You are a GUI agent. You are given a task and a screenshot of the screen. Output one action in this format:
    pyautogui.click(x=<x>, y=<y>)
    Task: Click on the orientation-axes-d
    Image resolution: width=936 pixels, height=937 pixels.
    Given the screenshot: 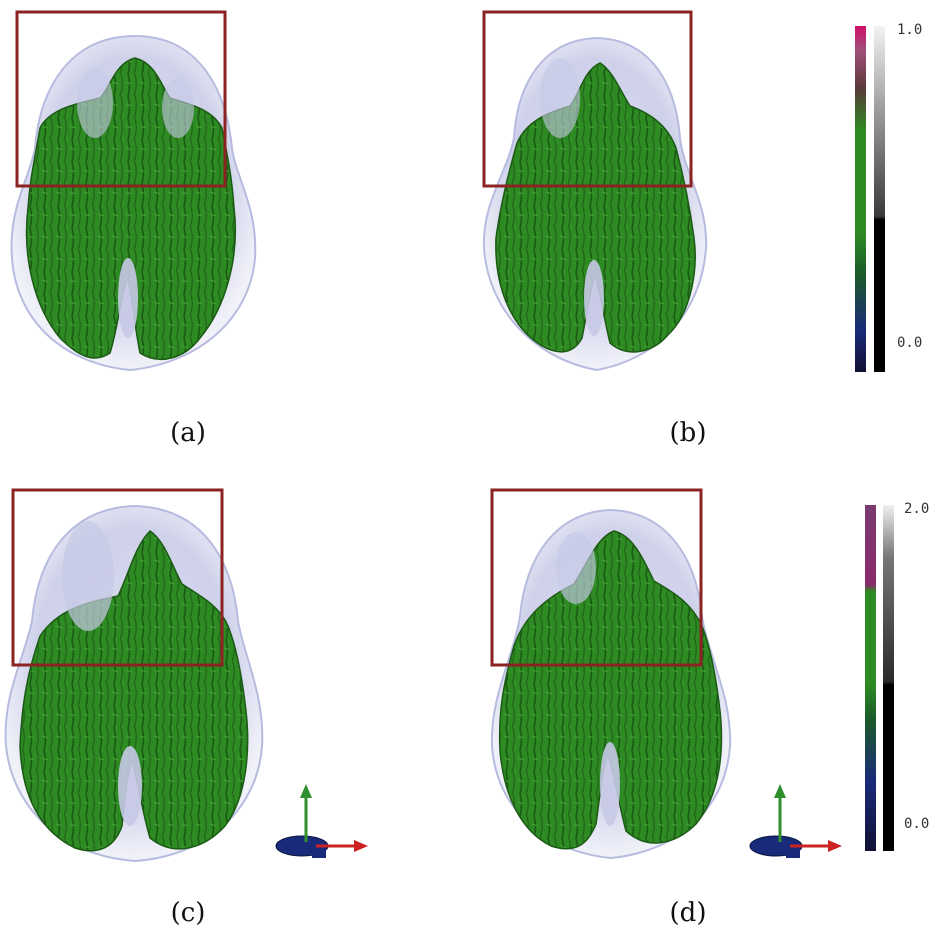 What is the action you would take?
    pyautogui.click(x=796, y=827)
    